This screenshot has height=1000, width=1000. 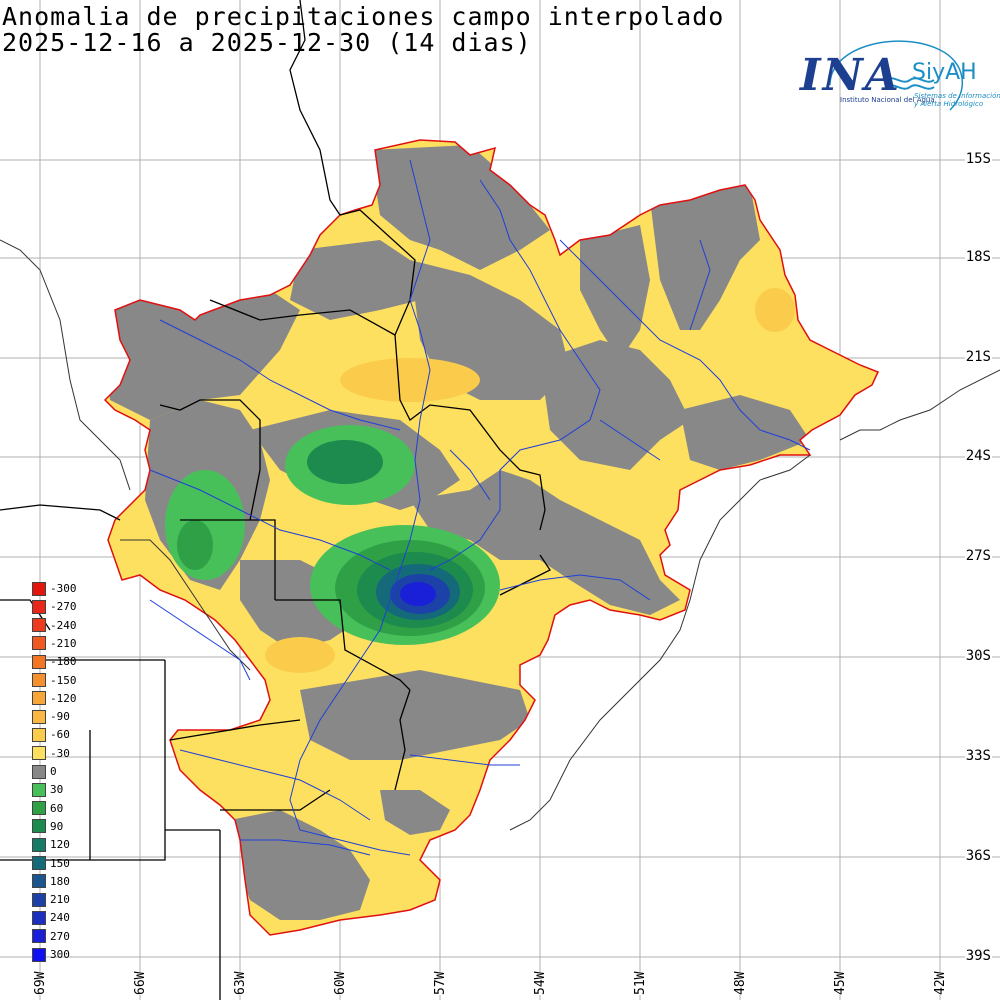 I want to click on legend-item: -270, so click(x=54, y=606).